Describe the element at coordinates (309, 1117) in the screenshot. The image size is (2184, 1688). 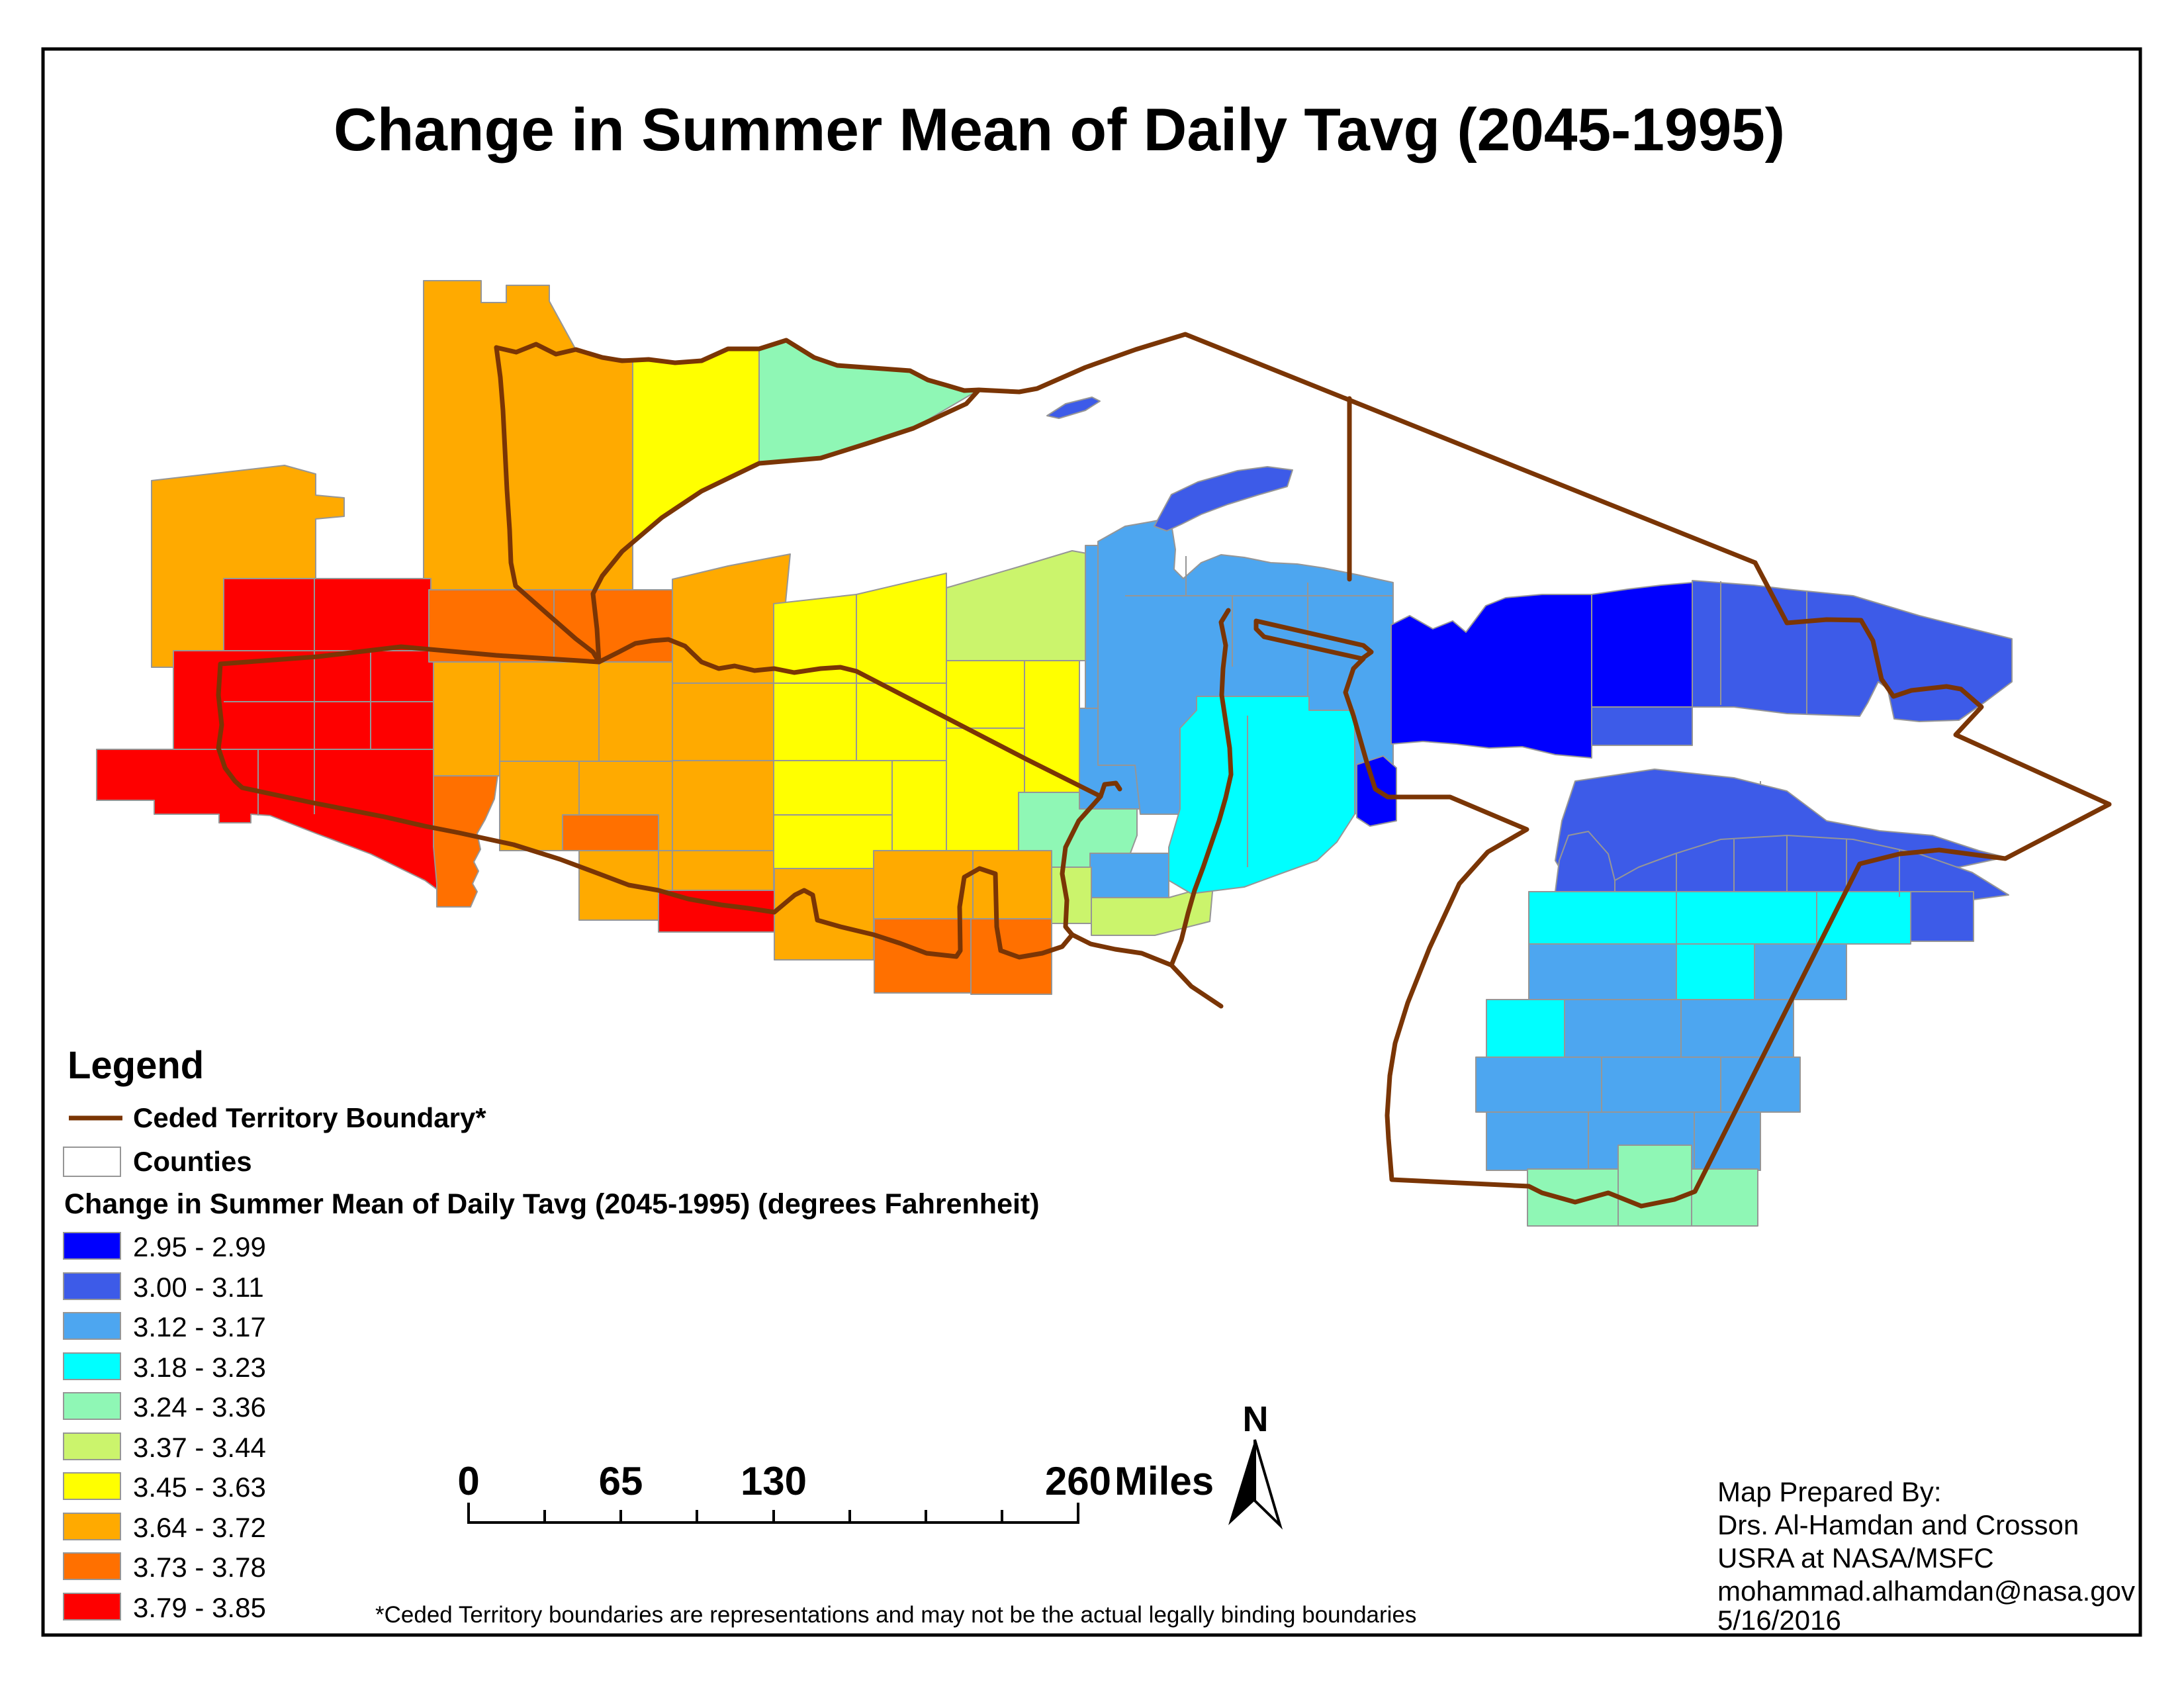
I see `svg-text: Ceded Territory Boundary*` at that location.